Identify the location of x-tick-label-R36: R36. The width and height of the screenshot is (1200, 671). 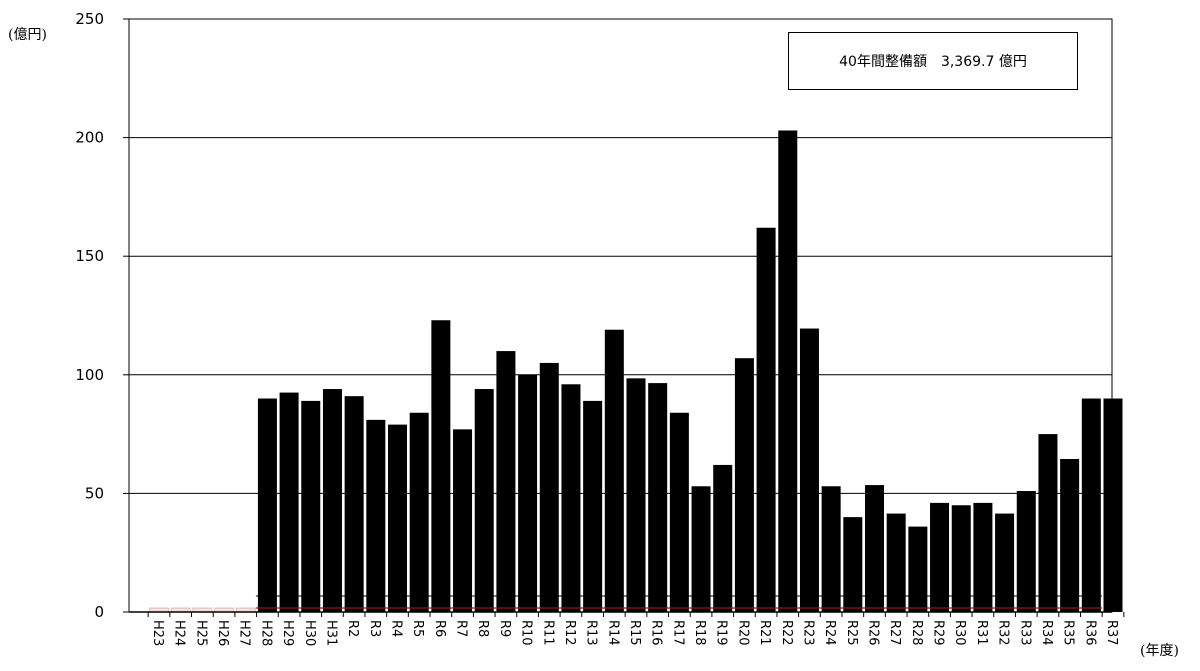
(1089, 633).